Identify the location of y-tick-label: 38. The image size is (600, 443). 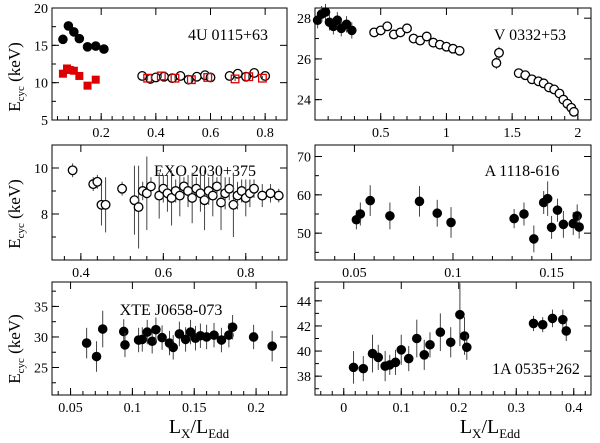
(304, 377).